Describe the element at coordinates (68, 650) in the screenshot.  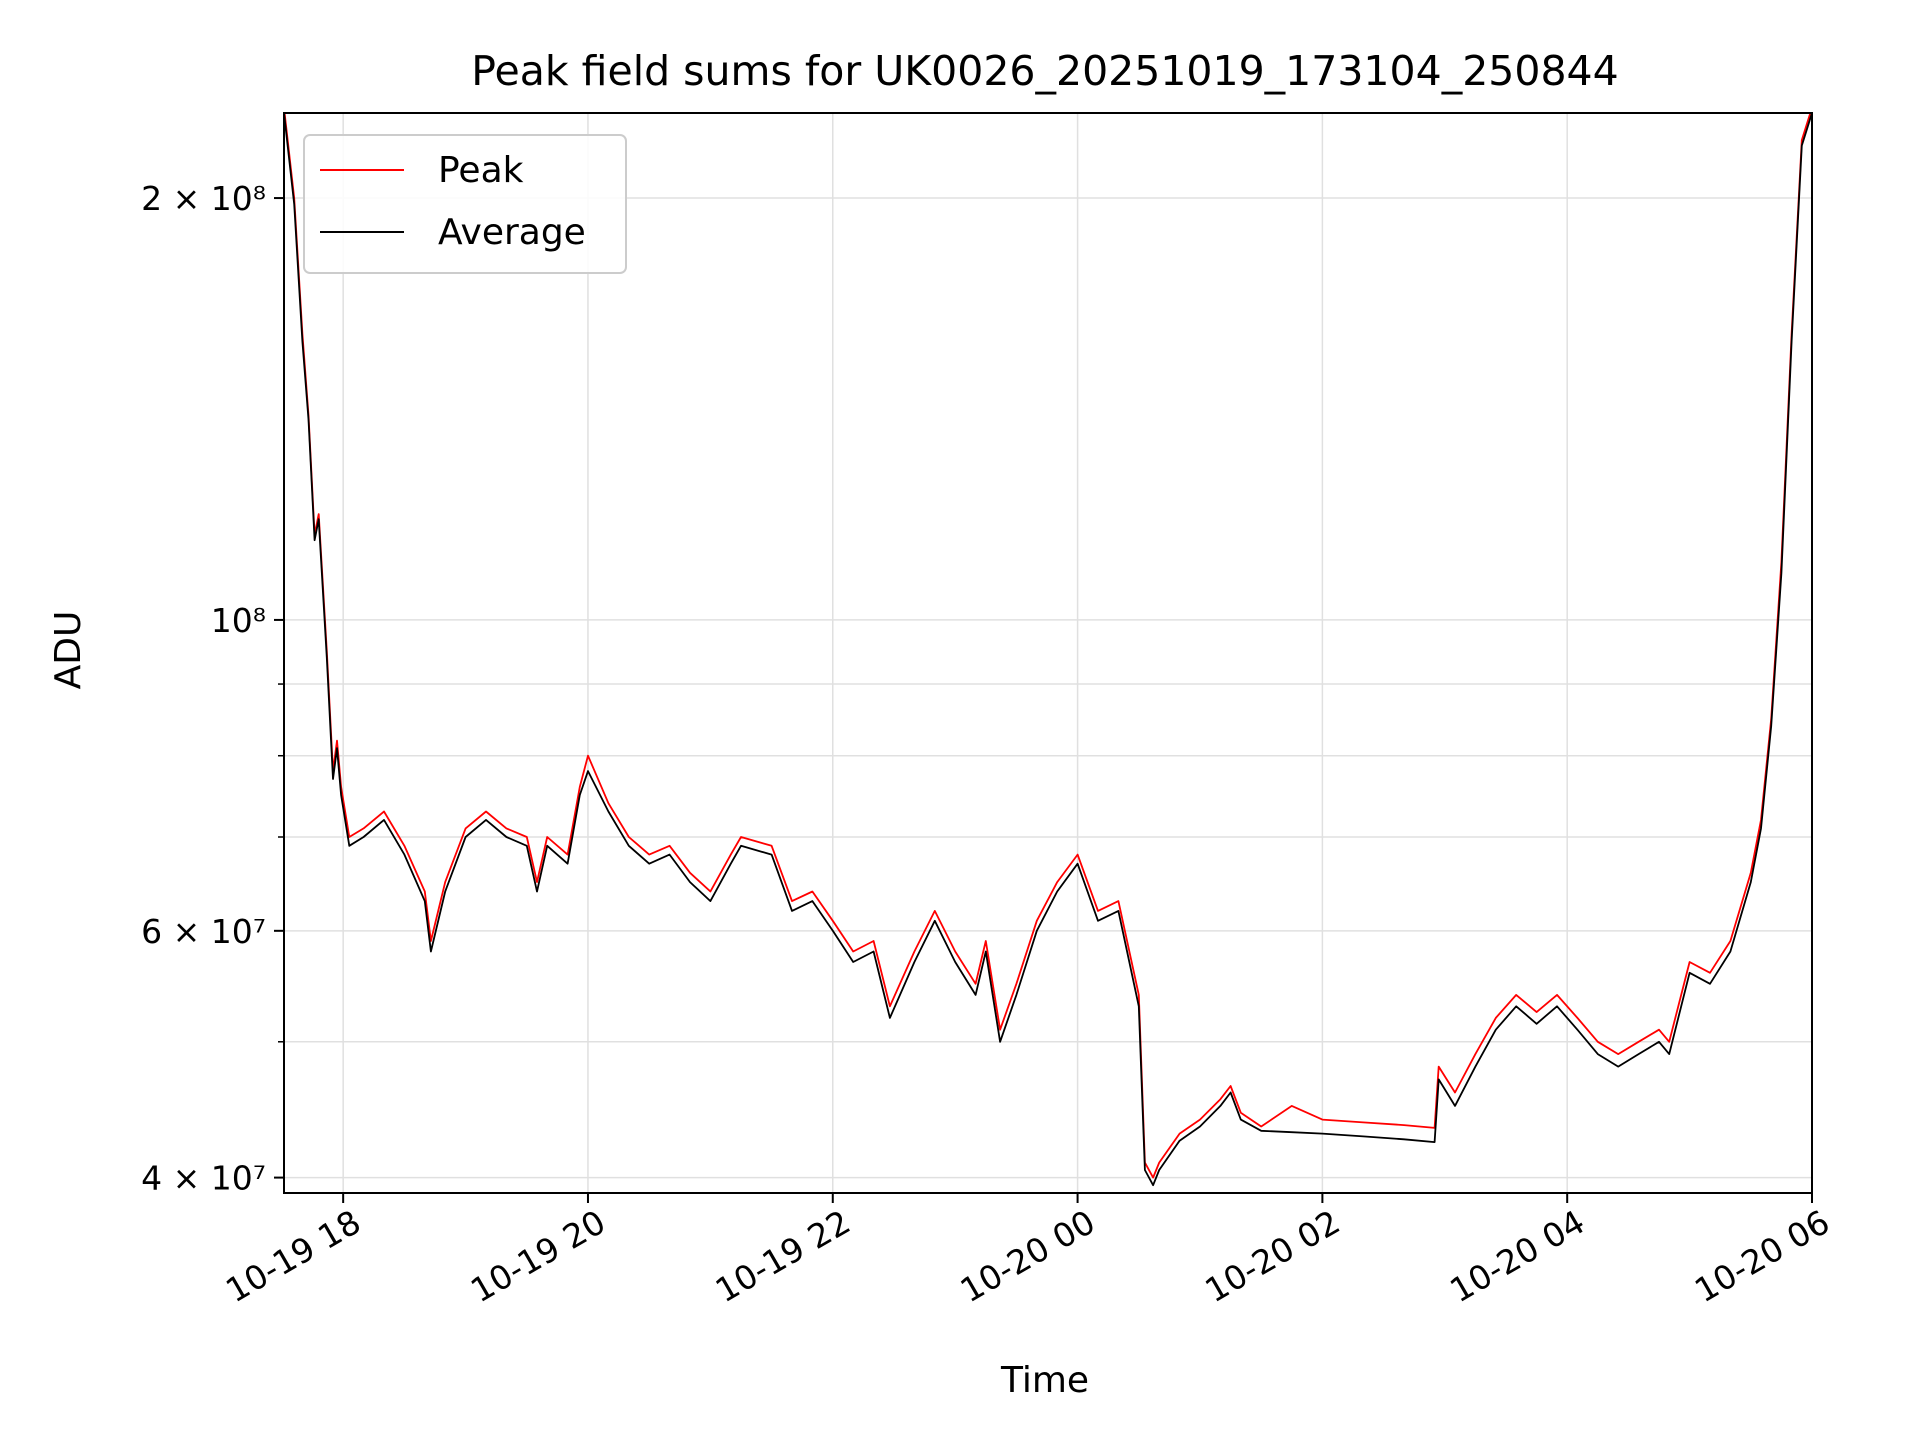
I see `y-axis-label: ADU` at that location.